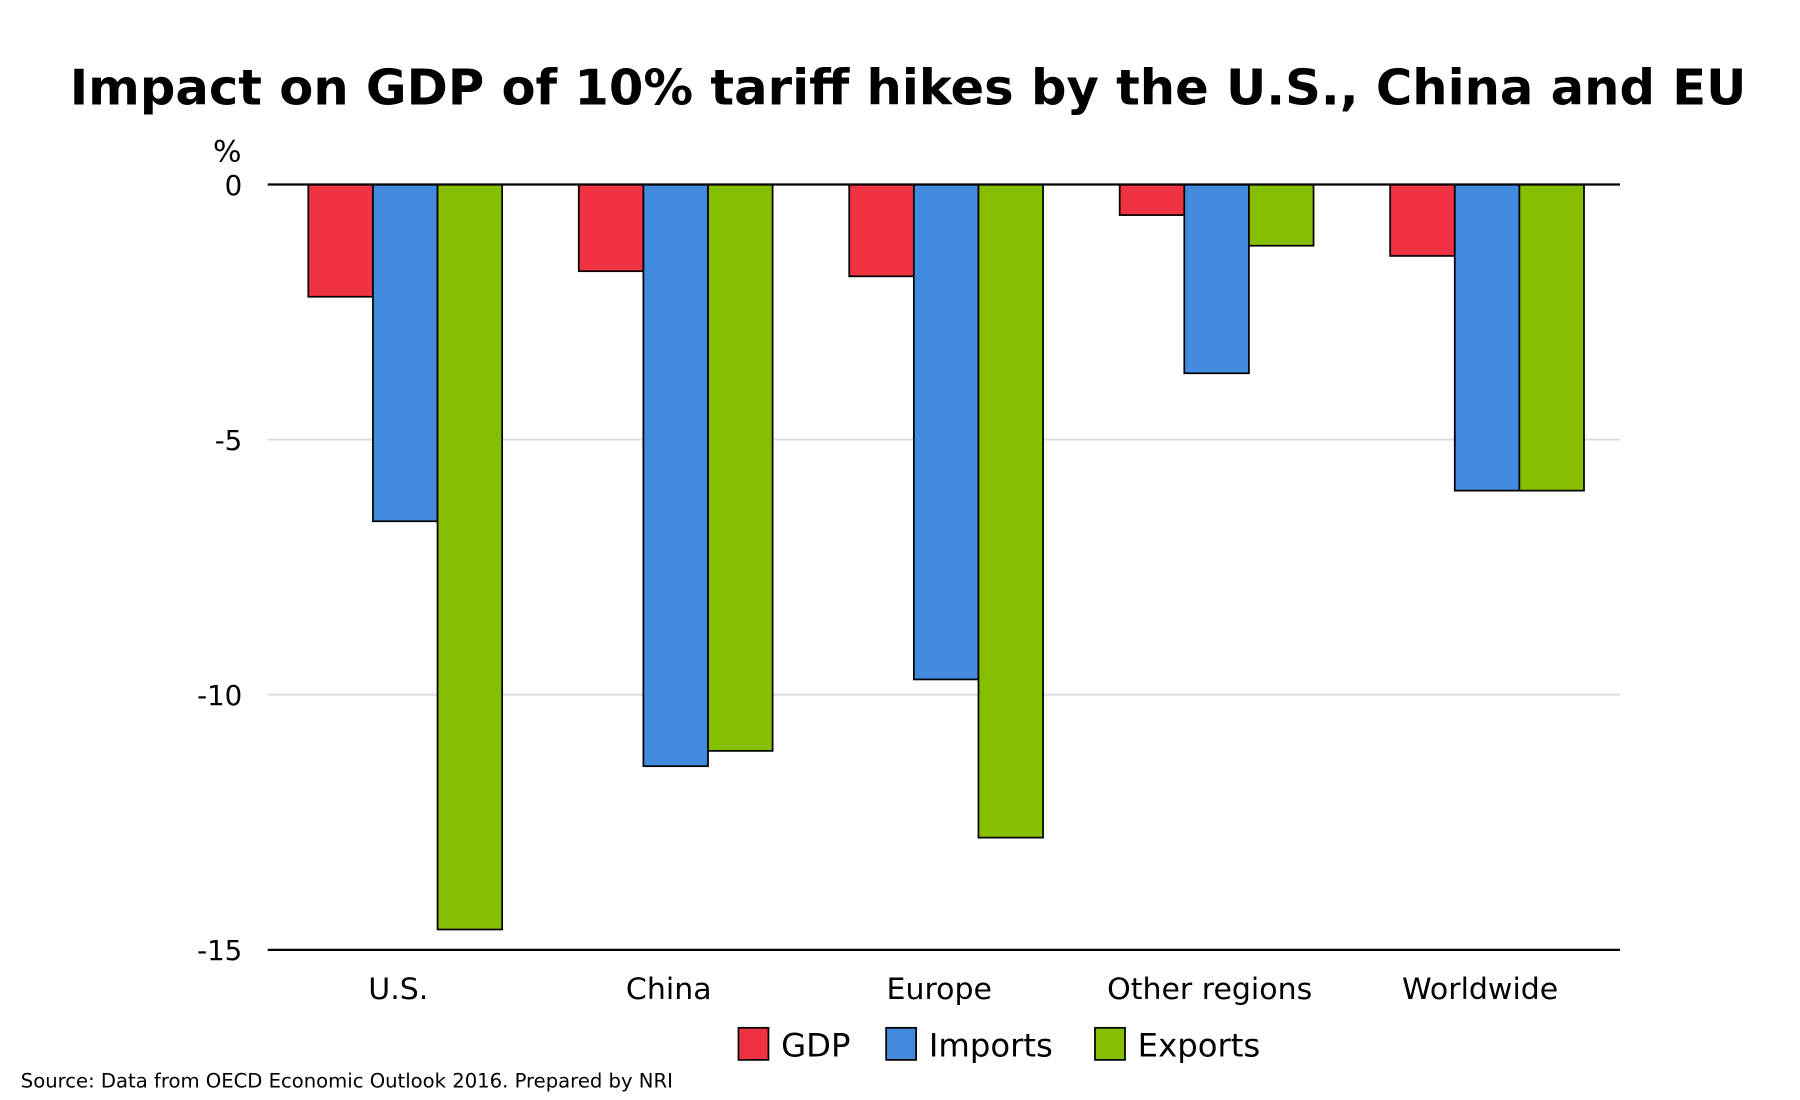 The width and height of the screenshot is (1800, 1100). What do you see at coordinates (398, 989) in the screenshot?
I see `x-tick-label: U.S.` at bounding box center [398, 989].